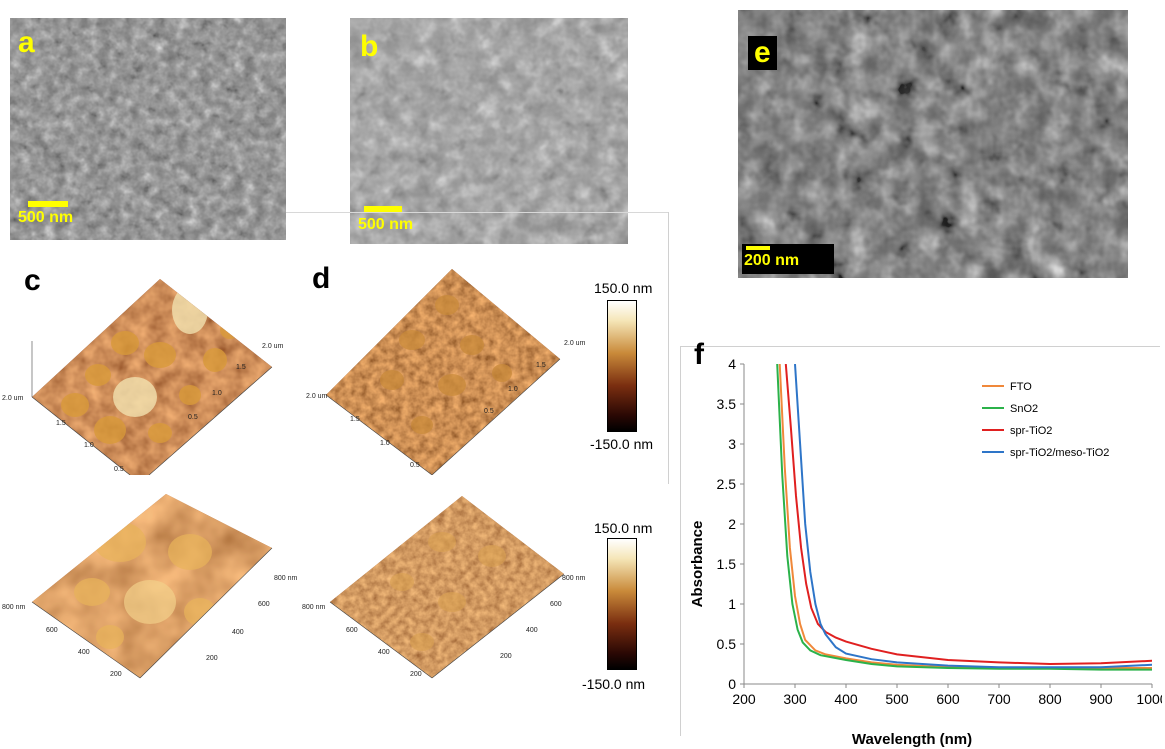  What do you see at coordinates (416, 674) in the screenshot?
I see `afm-d-bottom-axis-left-3: 200` at bounding box center [416, 674].